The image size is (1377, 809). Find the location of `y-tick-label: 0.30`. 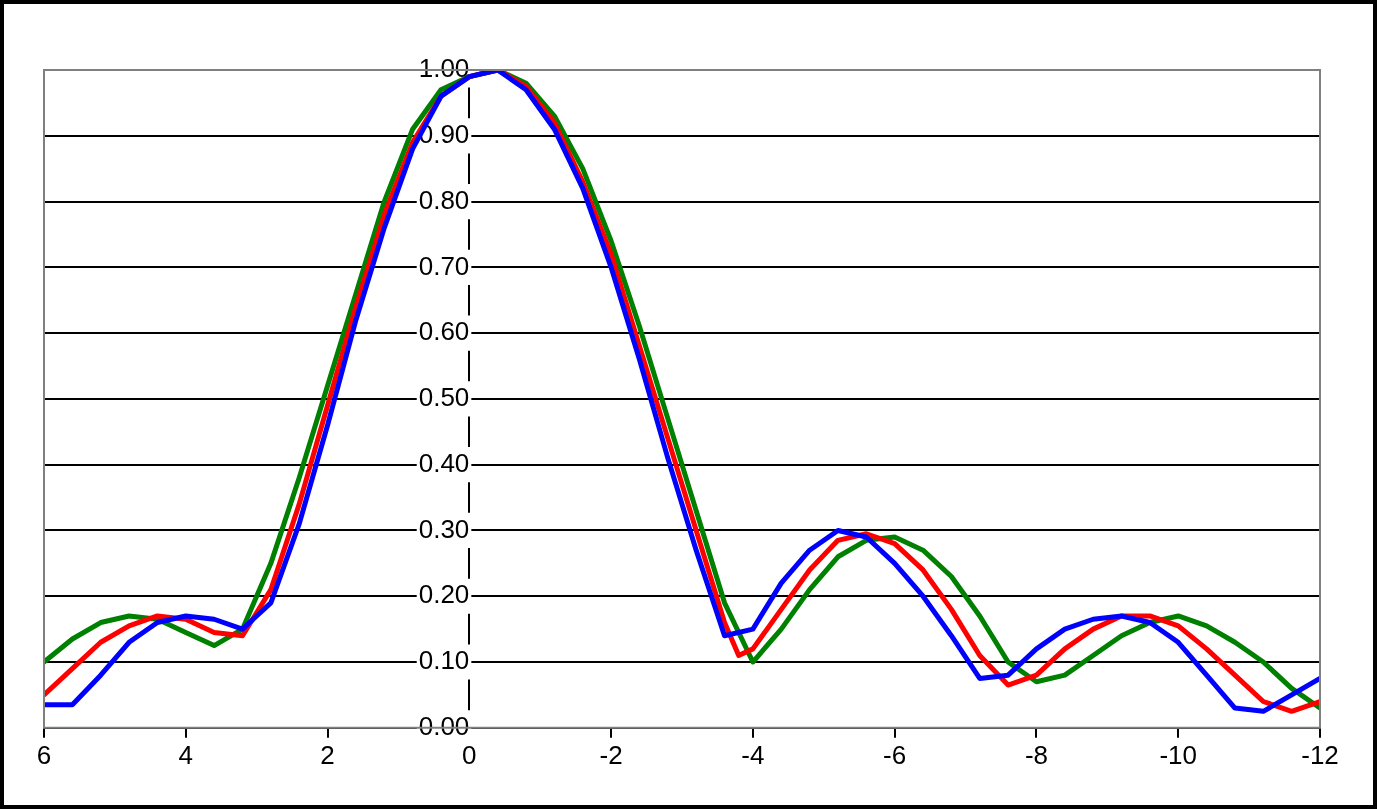

y-tick-label: 0.30 is located at coordinates (444, 528).